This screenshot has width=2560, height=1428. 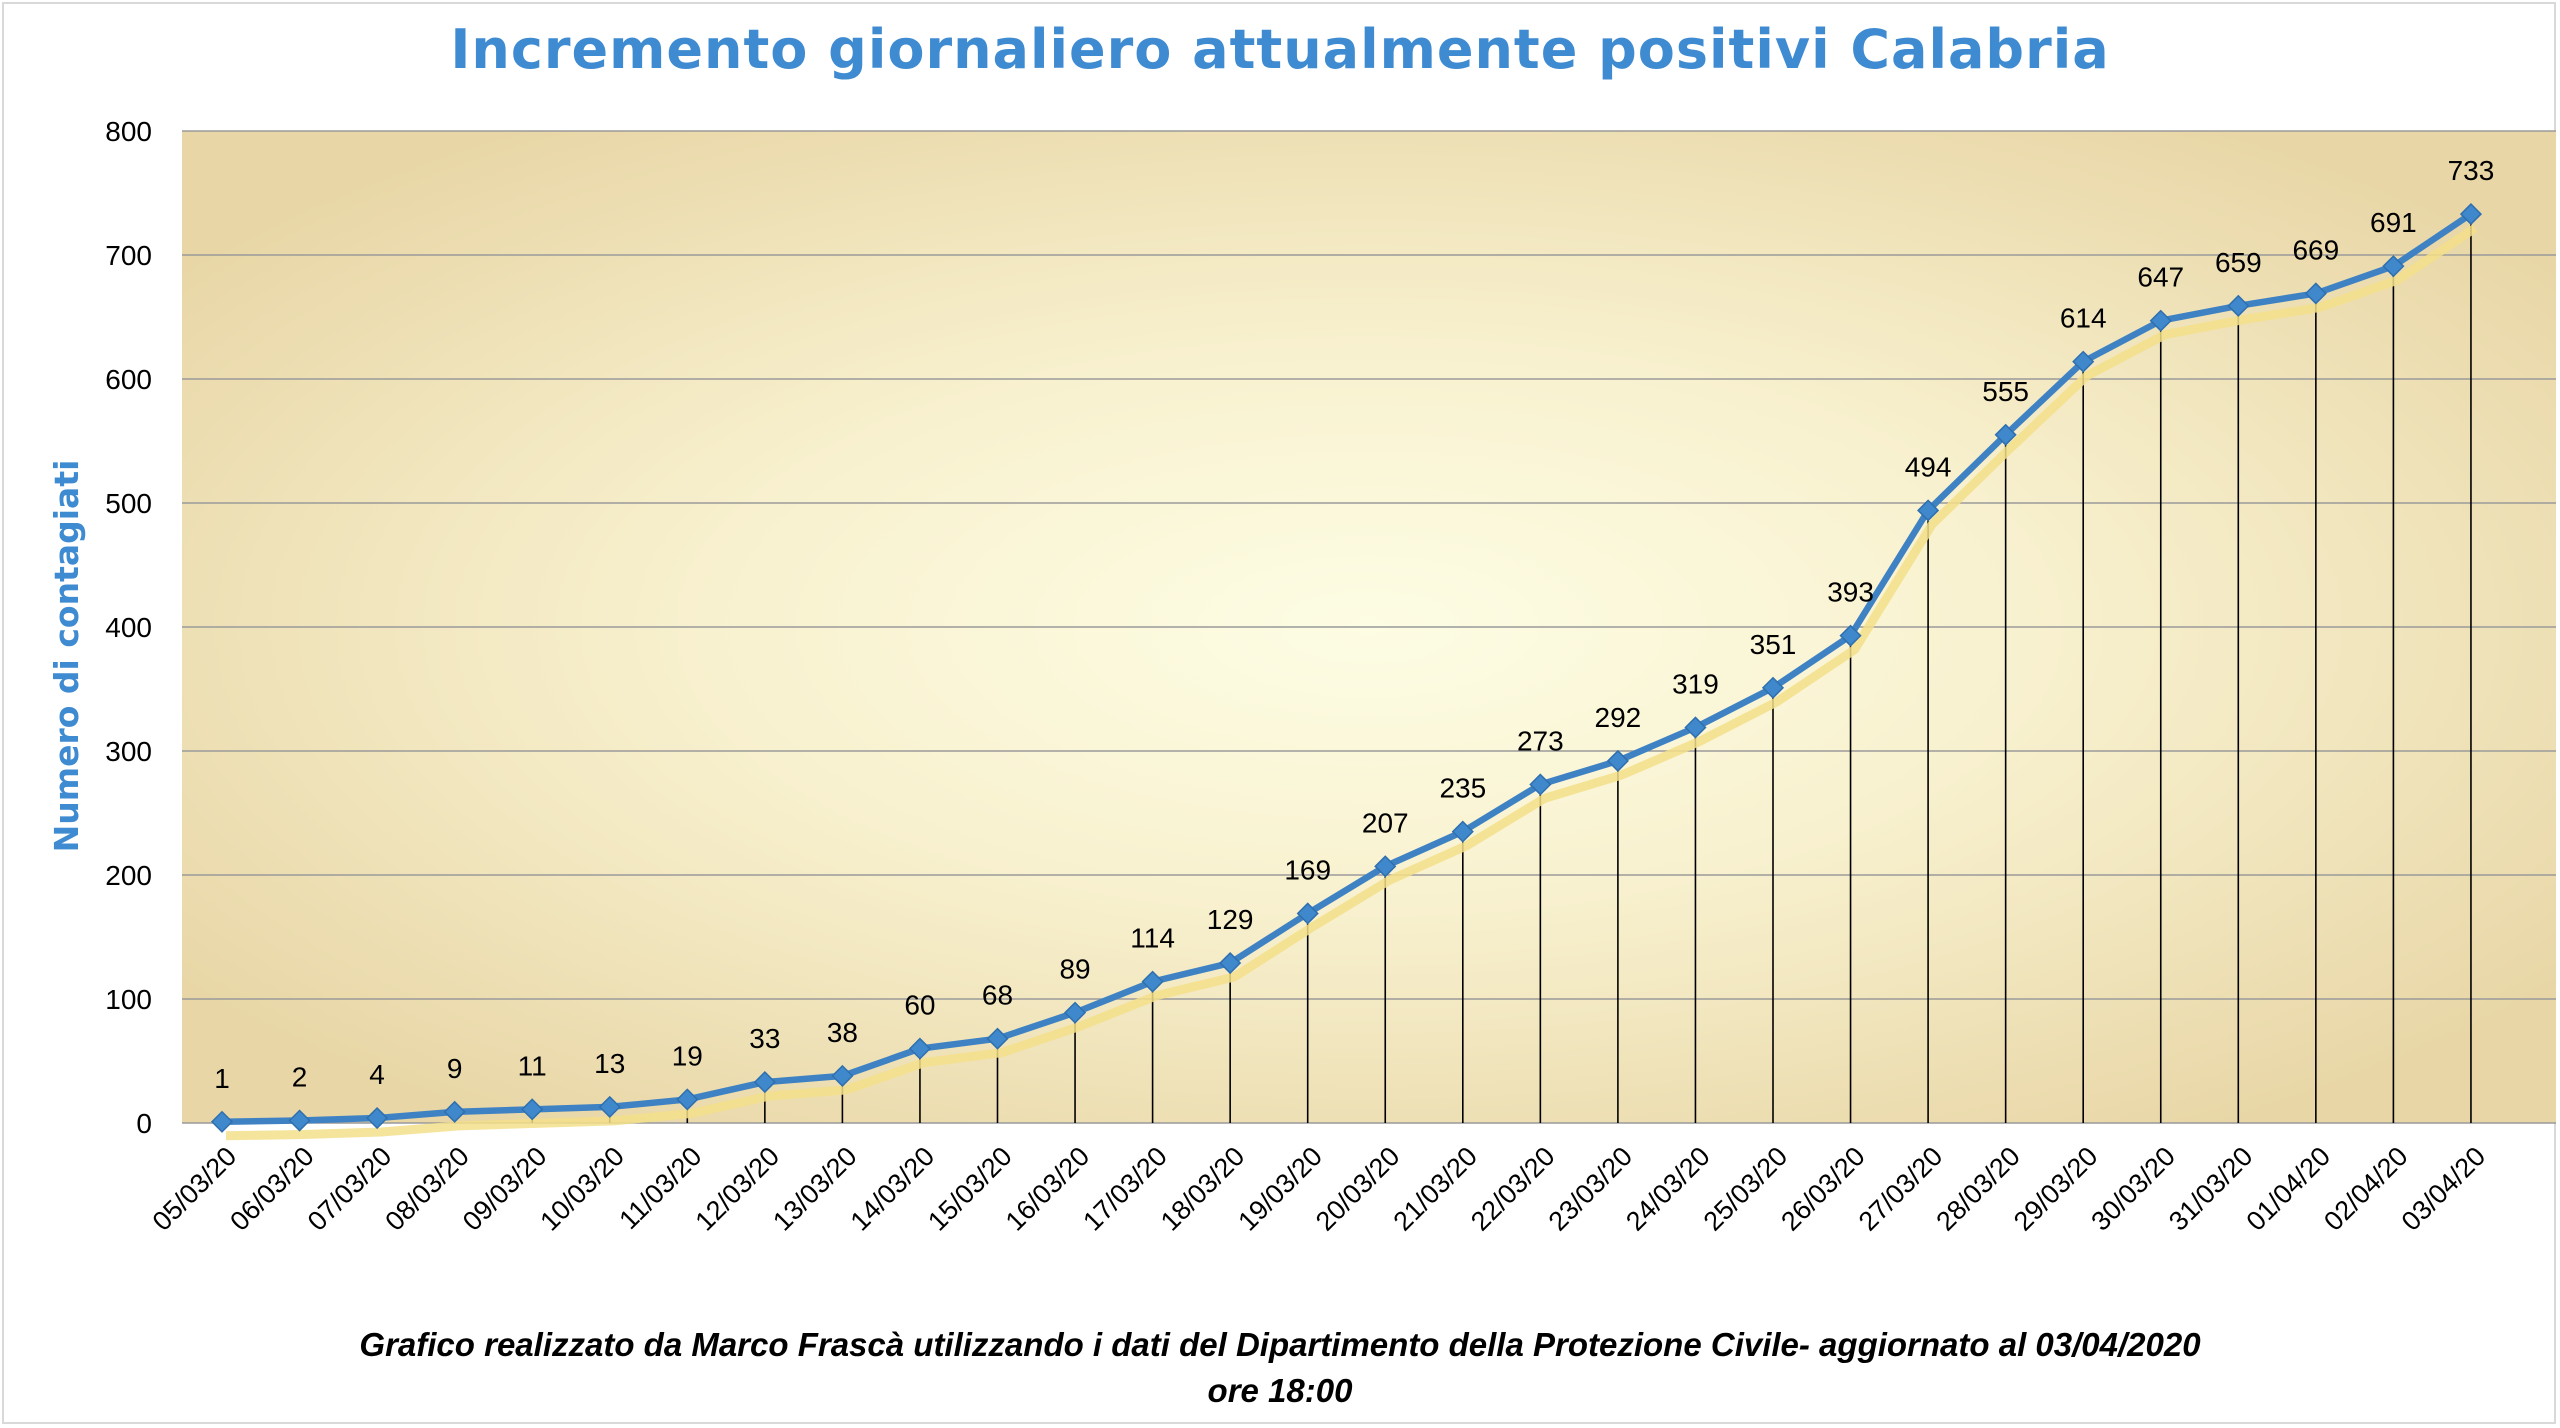 I want to click on data-label: 292, so click(x=1618, y=717).